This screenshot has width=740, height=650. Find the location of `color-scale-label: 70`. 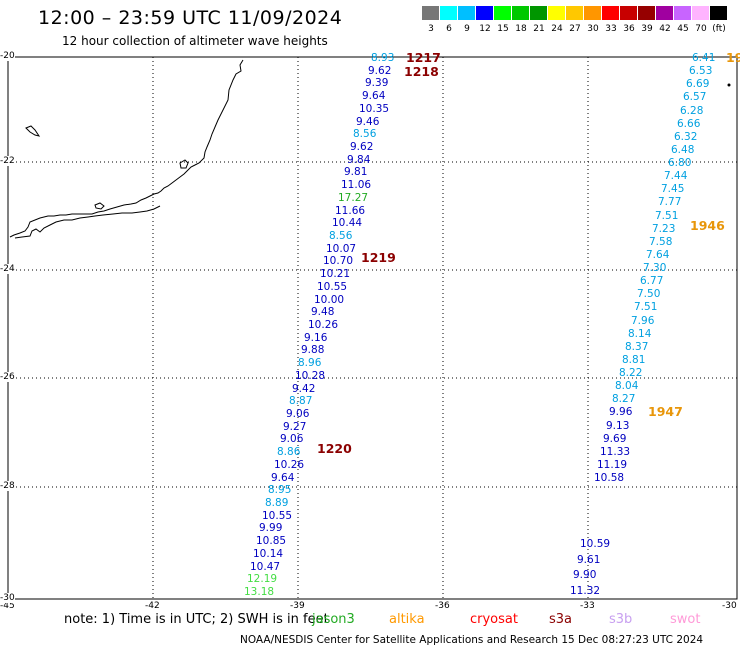

color-scale-label: 70 is located at coordinates (701, 29).